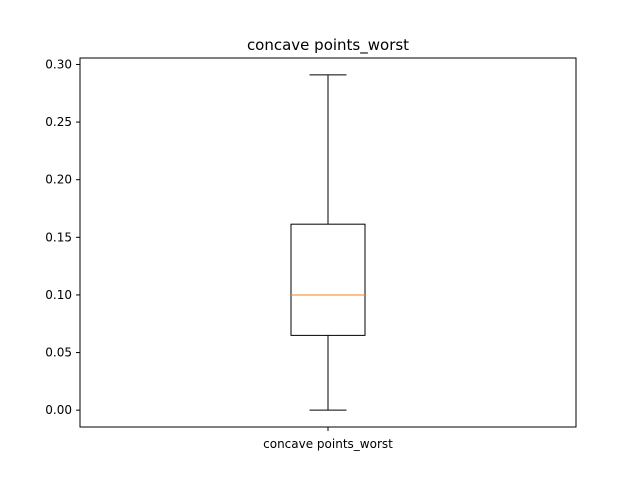 Image resolution: width=640 pixels, height=480 pixels. What do you see at coordinates (58, 122) in the screenshot?
I see `y-tick-label: 0.25` at bounding box center [58, 122].